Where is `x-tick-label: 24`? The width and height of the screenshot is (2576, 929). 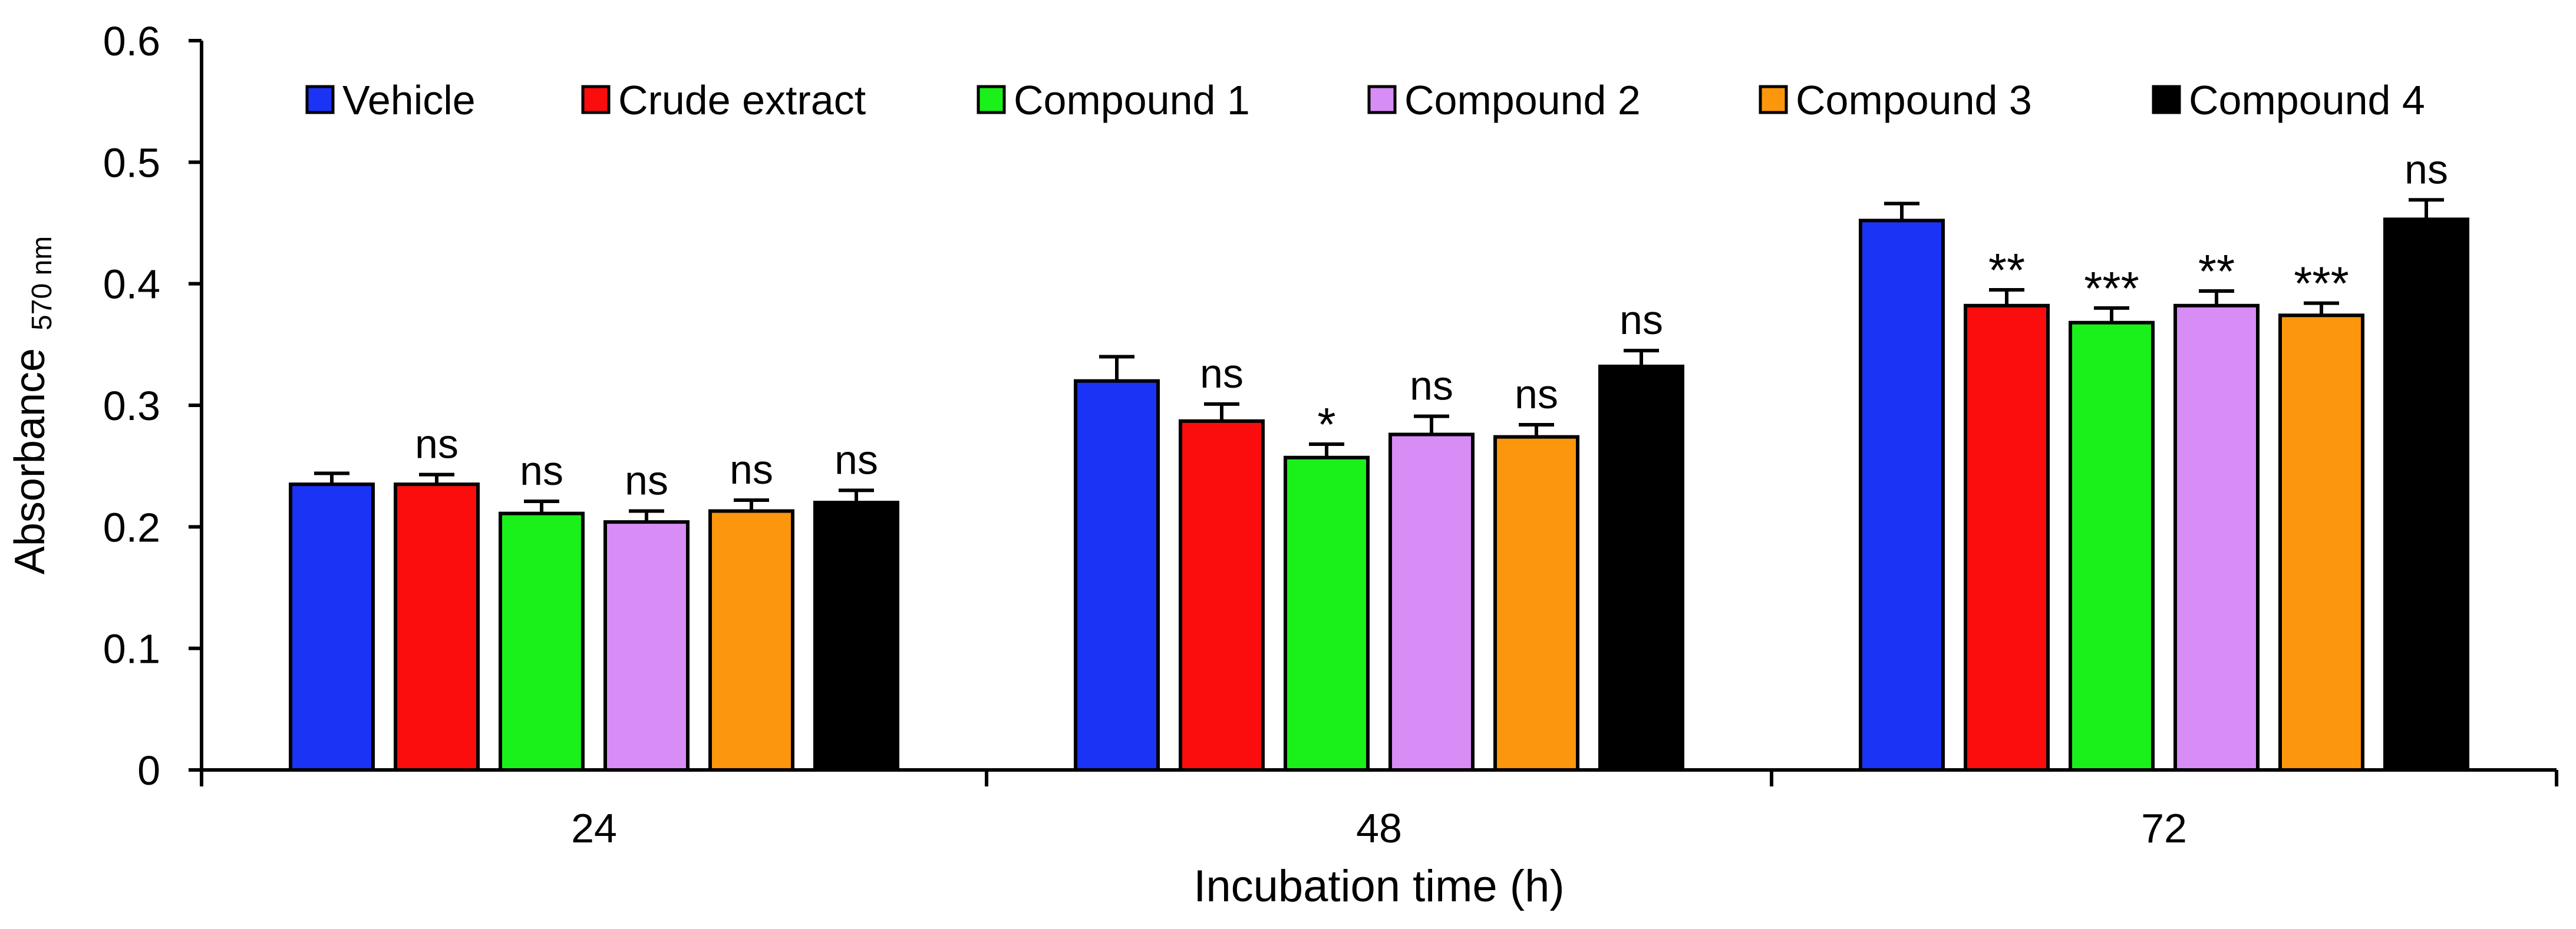
x-tick-label: 24 is located at coordinates (594, 828).